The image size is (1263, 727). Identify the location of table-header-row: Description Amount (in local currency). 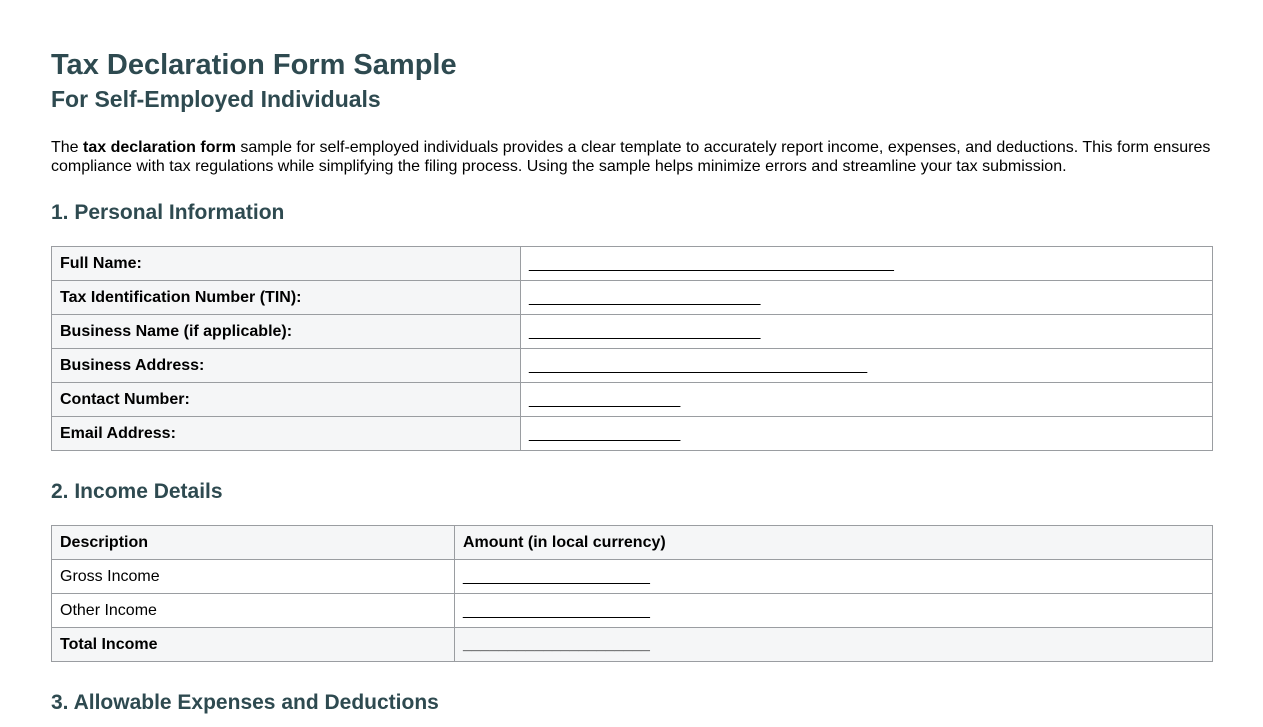
(632, 542).